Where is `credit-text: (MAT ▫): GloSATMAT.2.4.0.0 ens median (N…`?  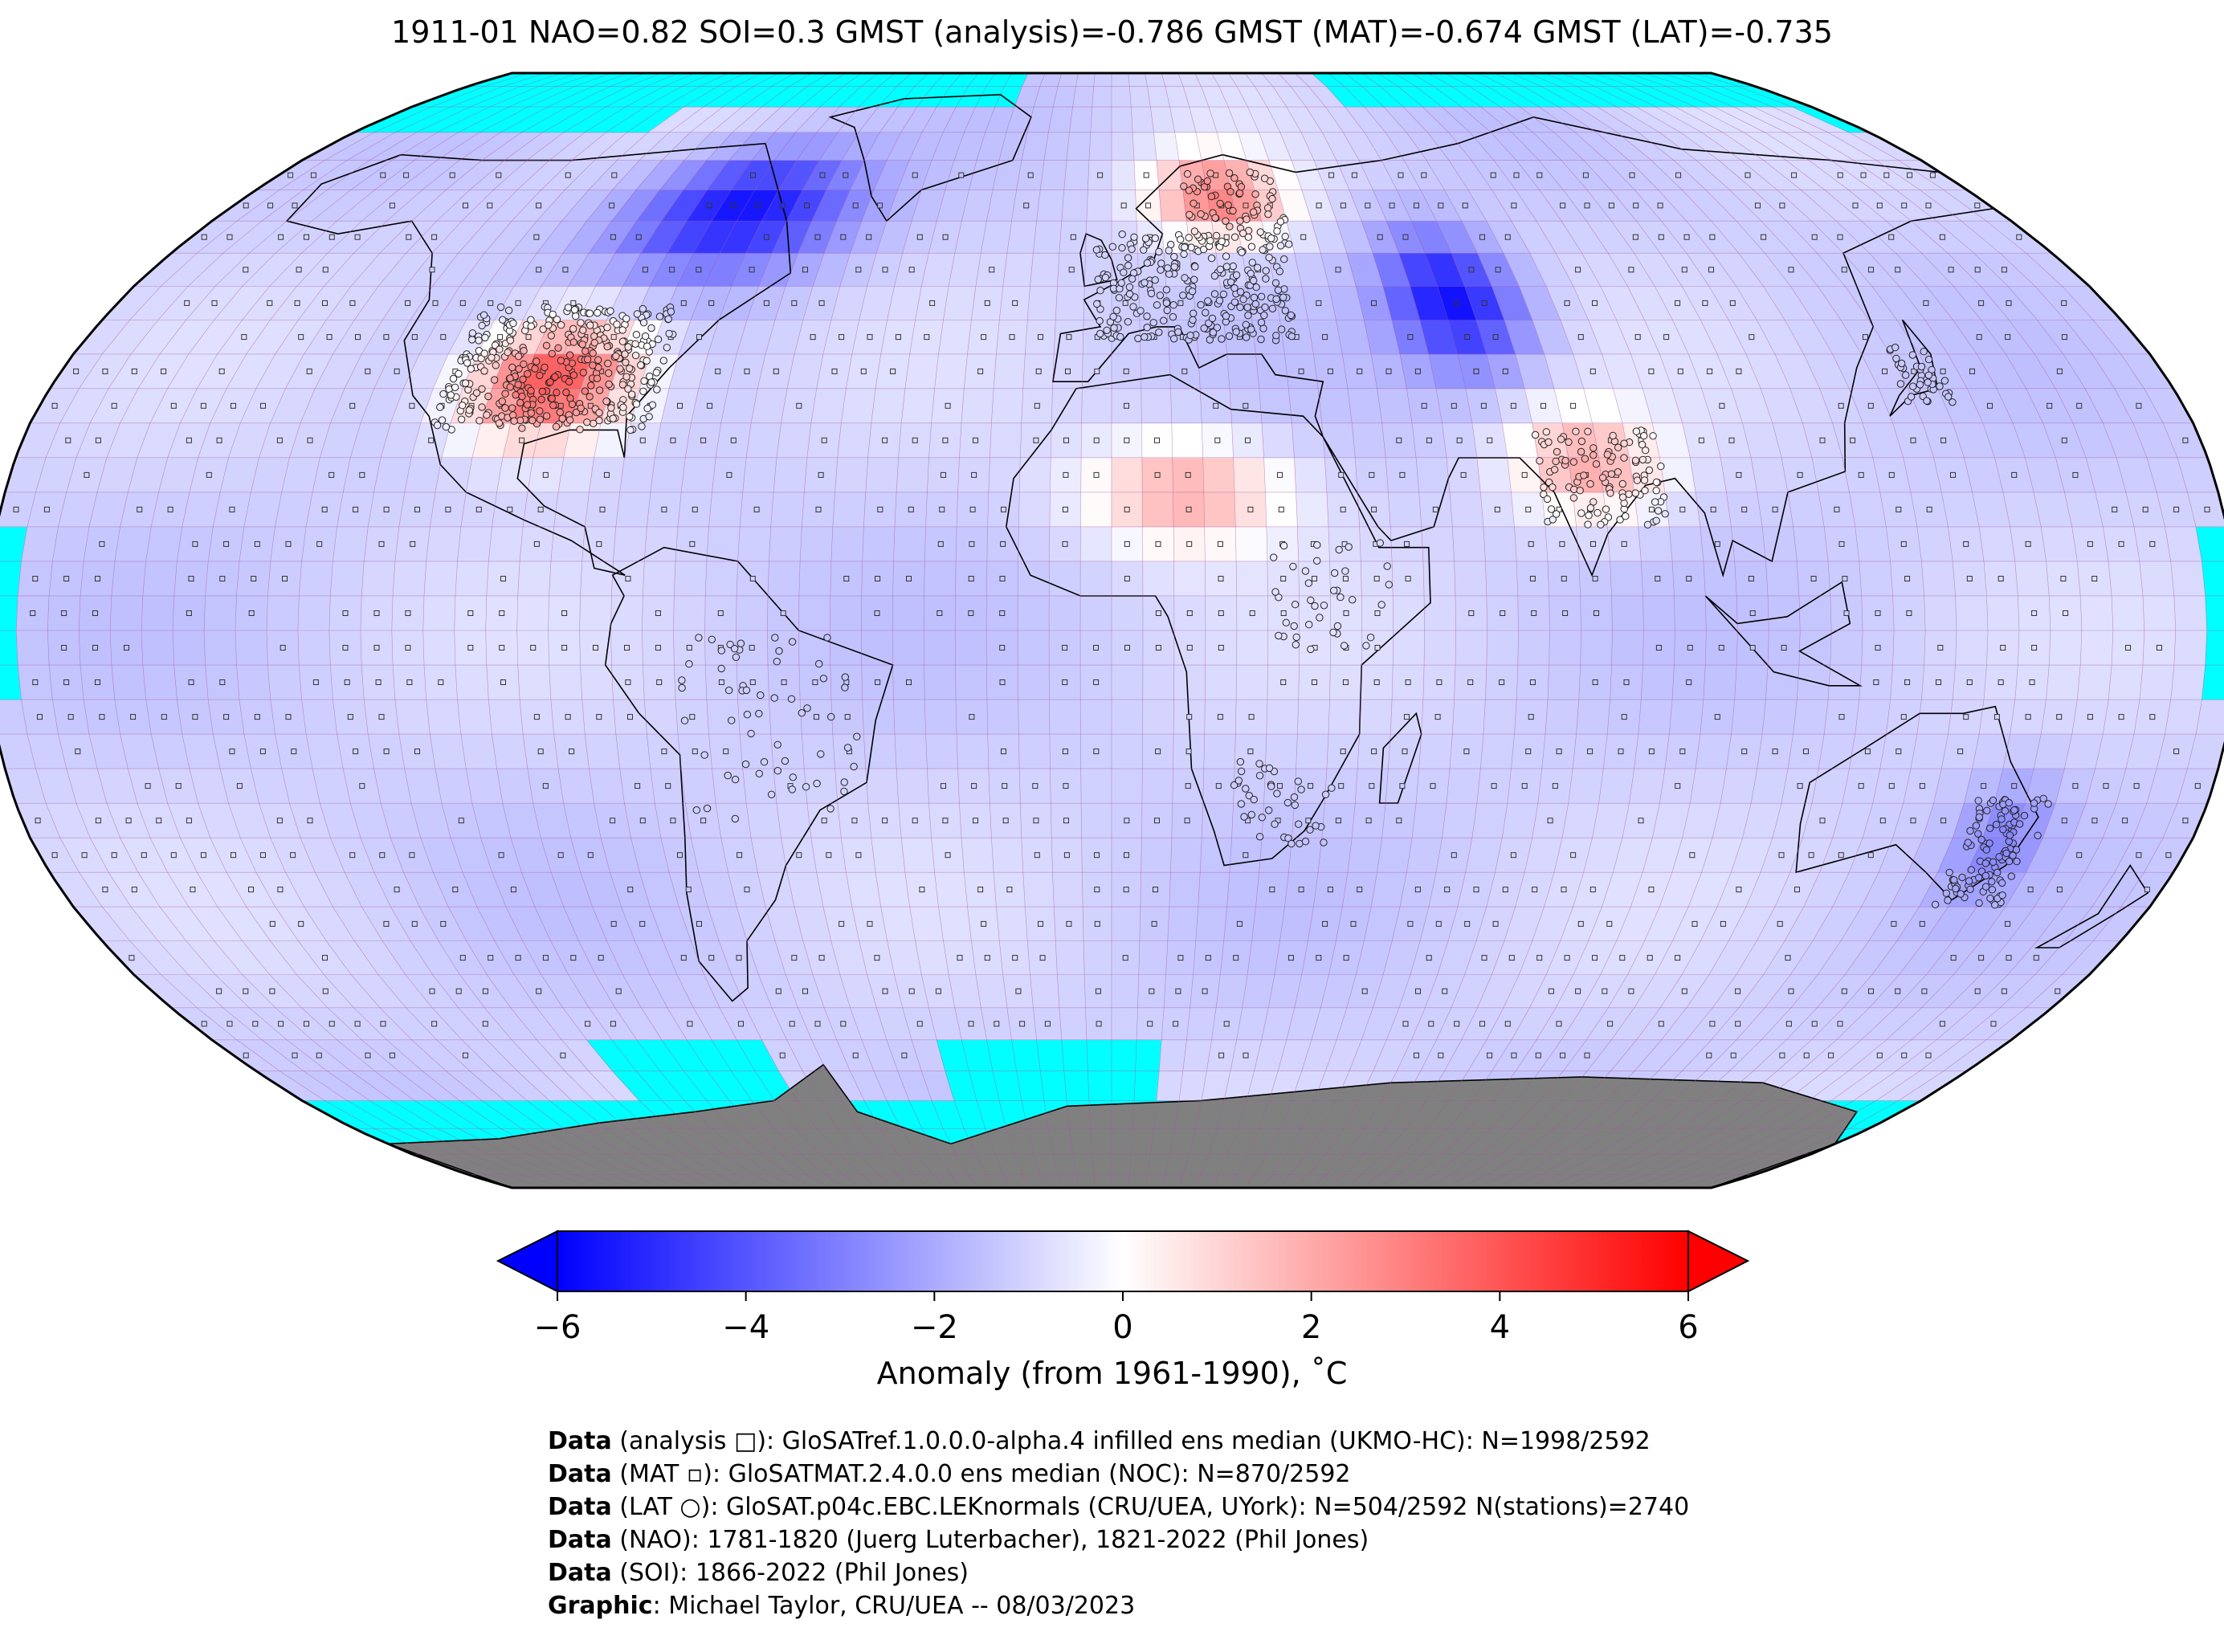 credit-text: (MAT ▫): GloSATMAT.2.4.0.0 ens median (N… is located at coordinates (981, 1474).